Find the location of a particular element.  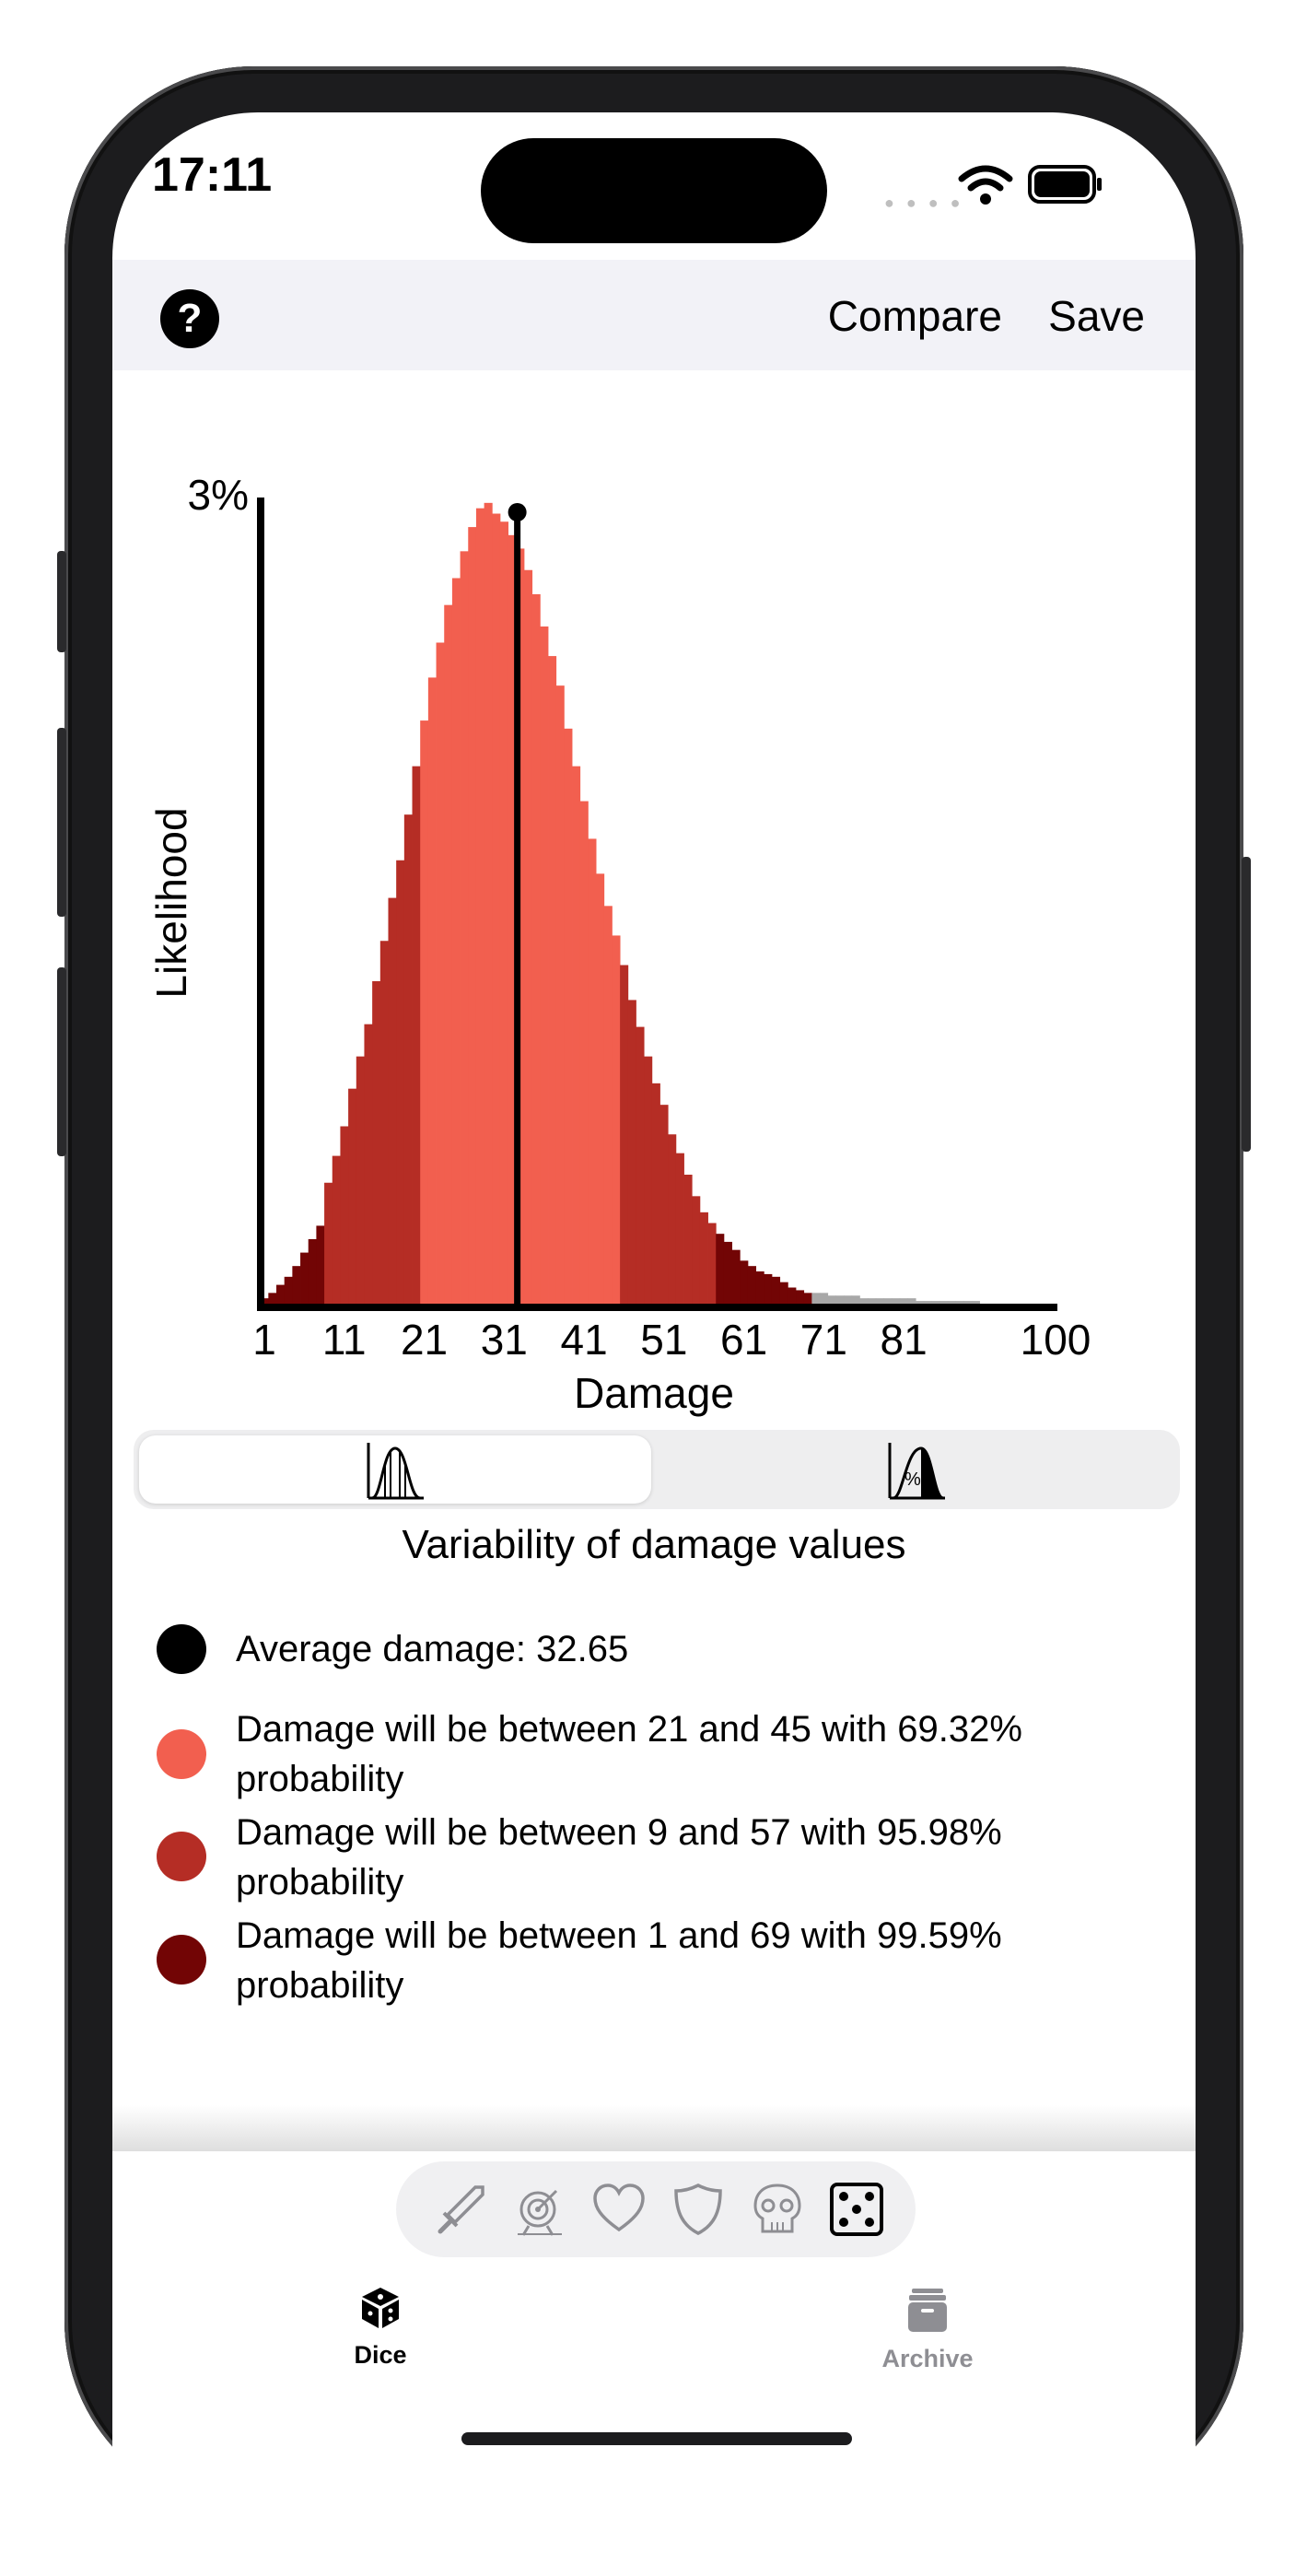

legend-dot-band2 is located at coordinates (182, 1856).